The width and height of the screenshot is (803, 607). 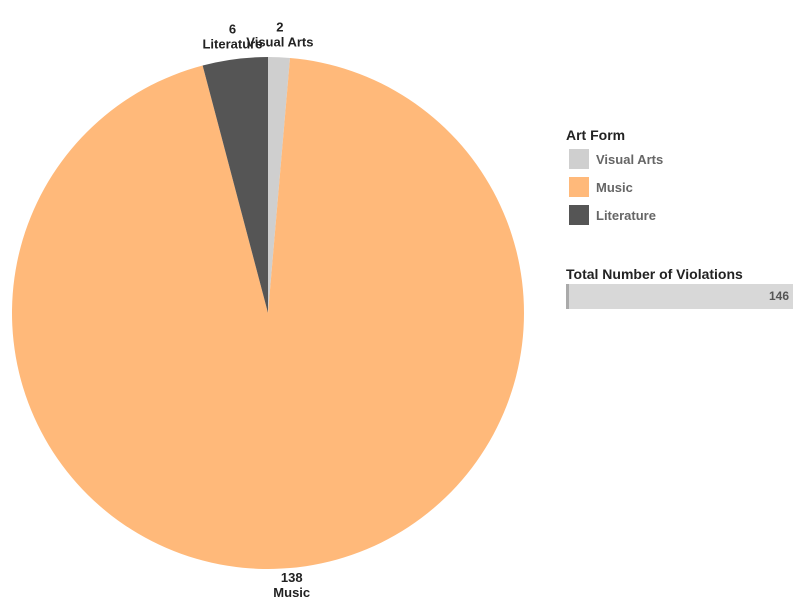 I want to click on slice-label-category: Visual Arts, so click(x=279, y=41).